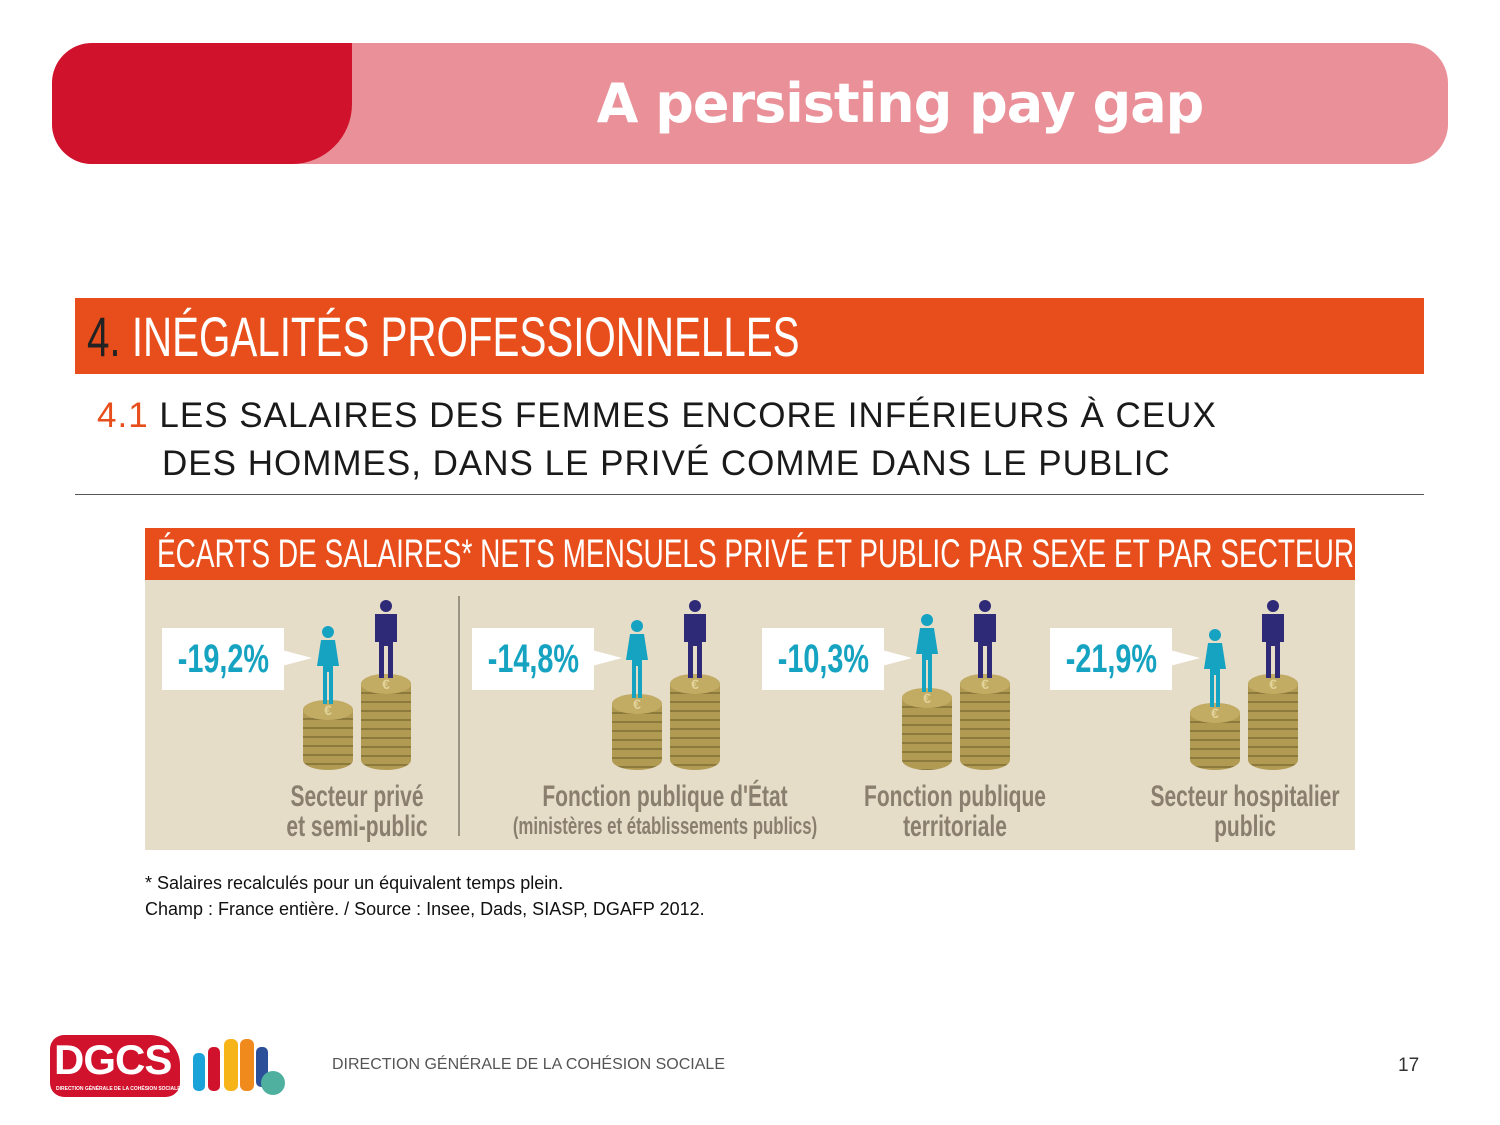  Describe the element at coordinates (202, 103) in the screenshot. I see `header-accent` at that location.